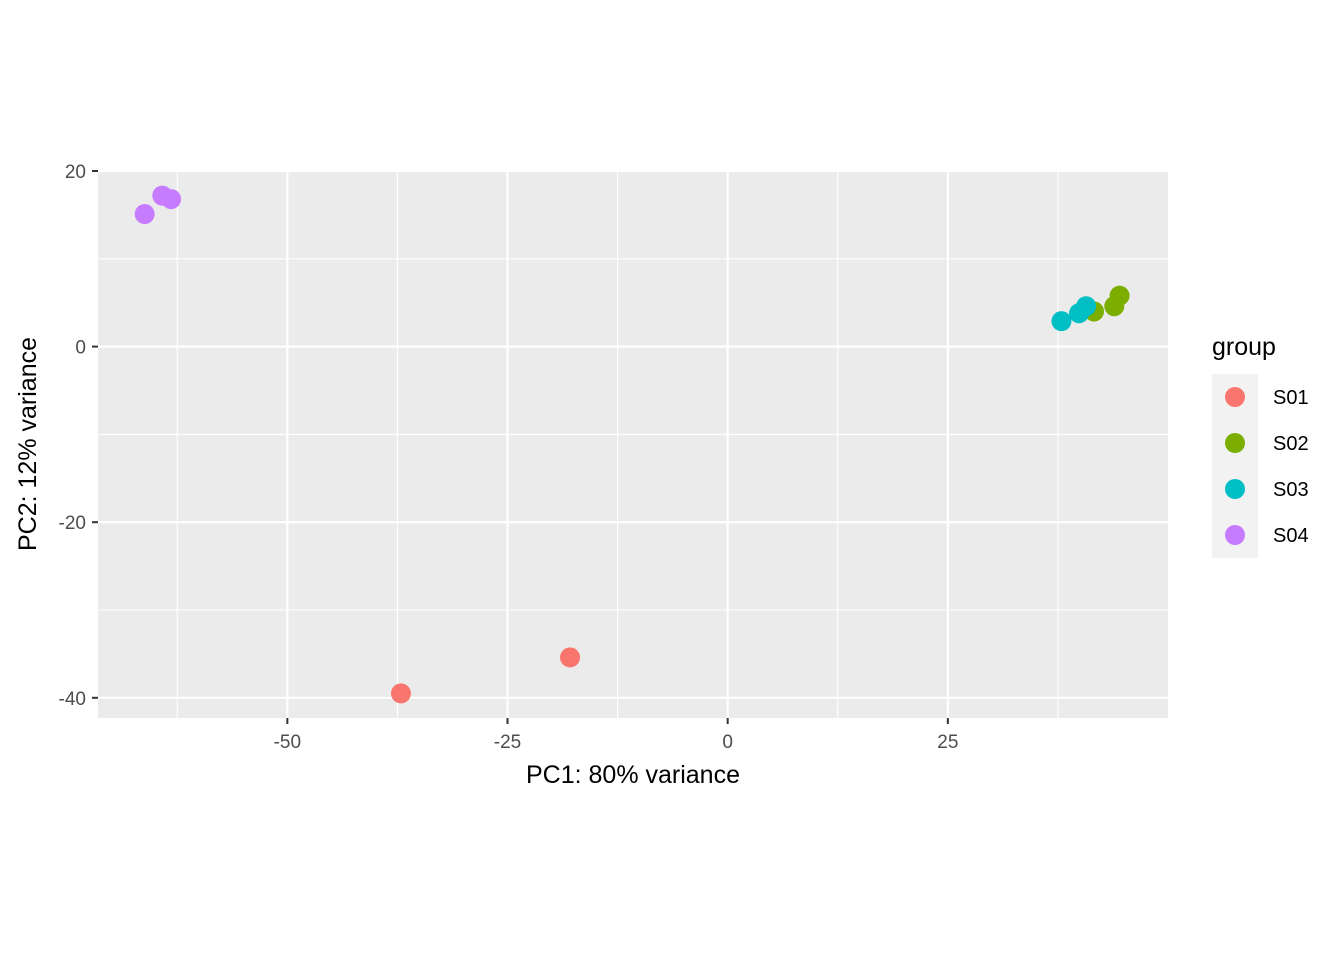 The image size is (1344, 960). Describe the element at coordinates (1291, 536) in the screenshot. I see `legend-label-s04: S04` at that location.